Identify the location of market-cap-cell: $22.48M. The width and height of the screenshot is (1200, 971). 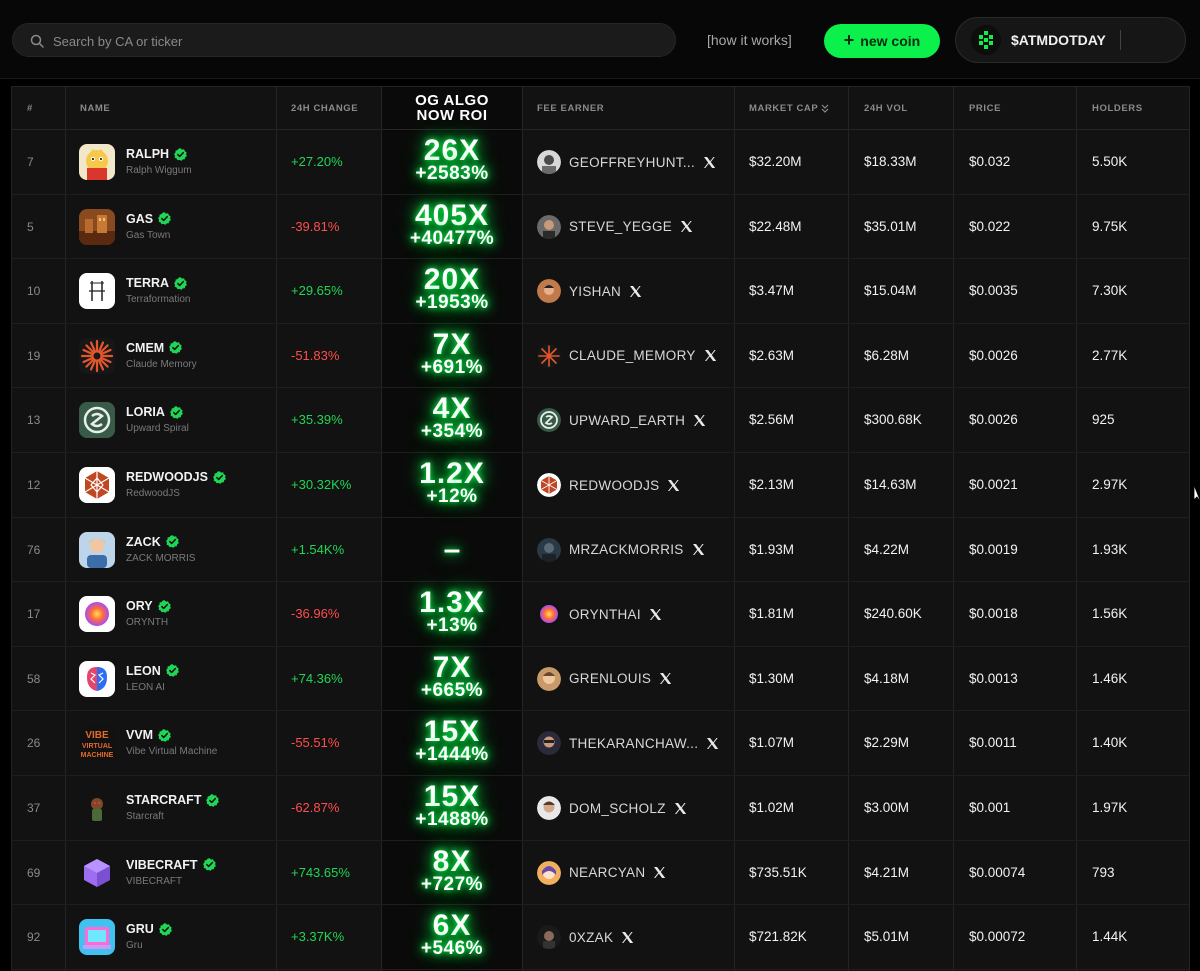
(775, 226).